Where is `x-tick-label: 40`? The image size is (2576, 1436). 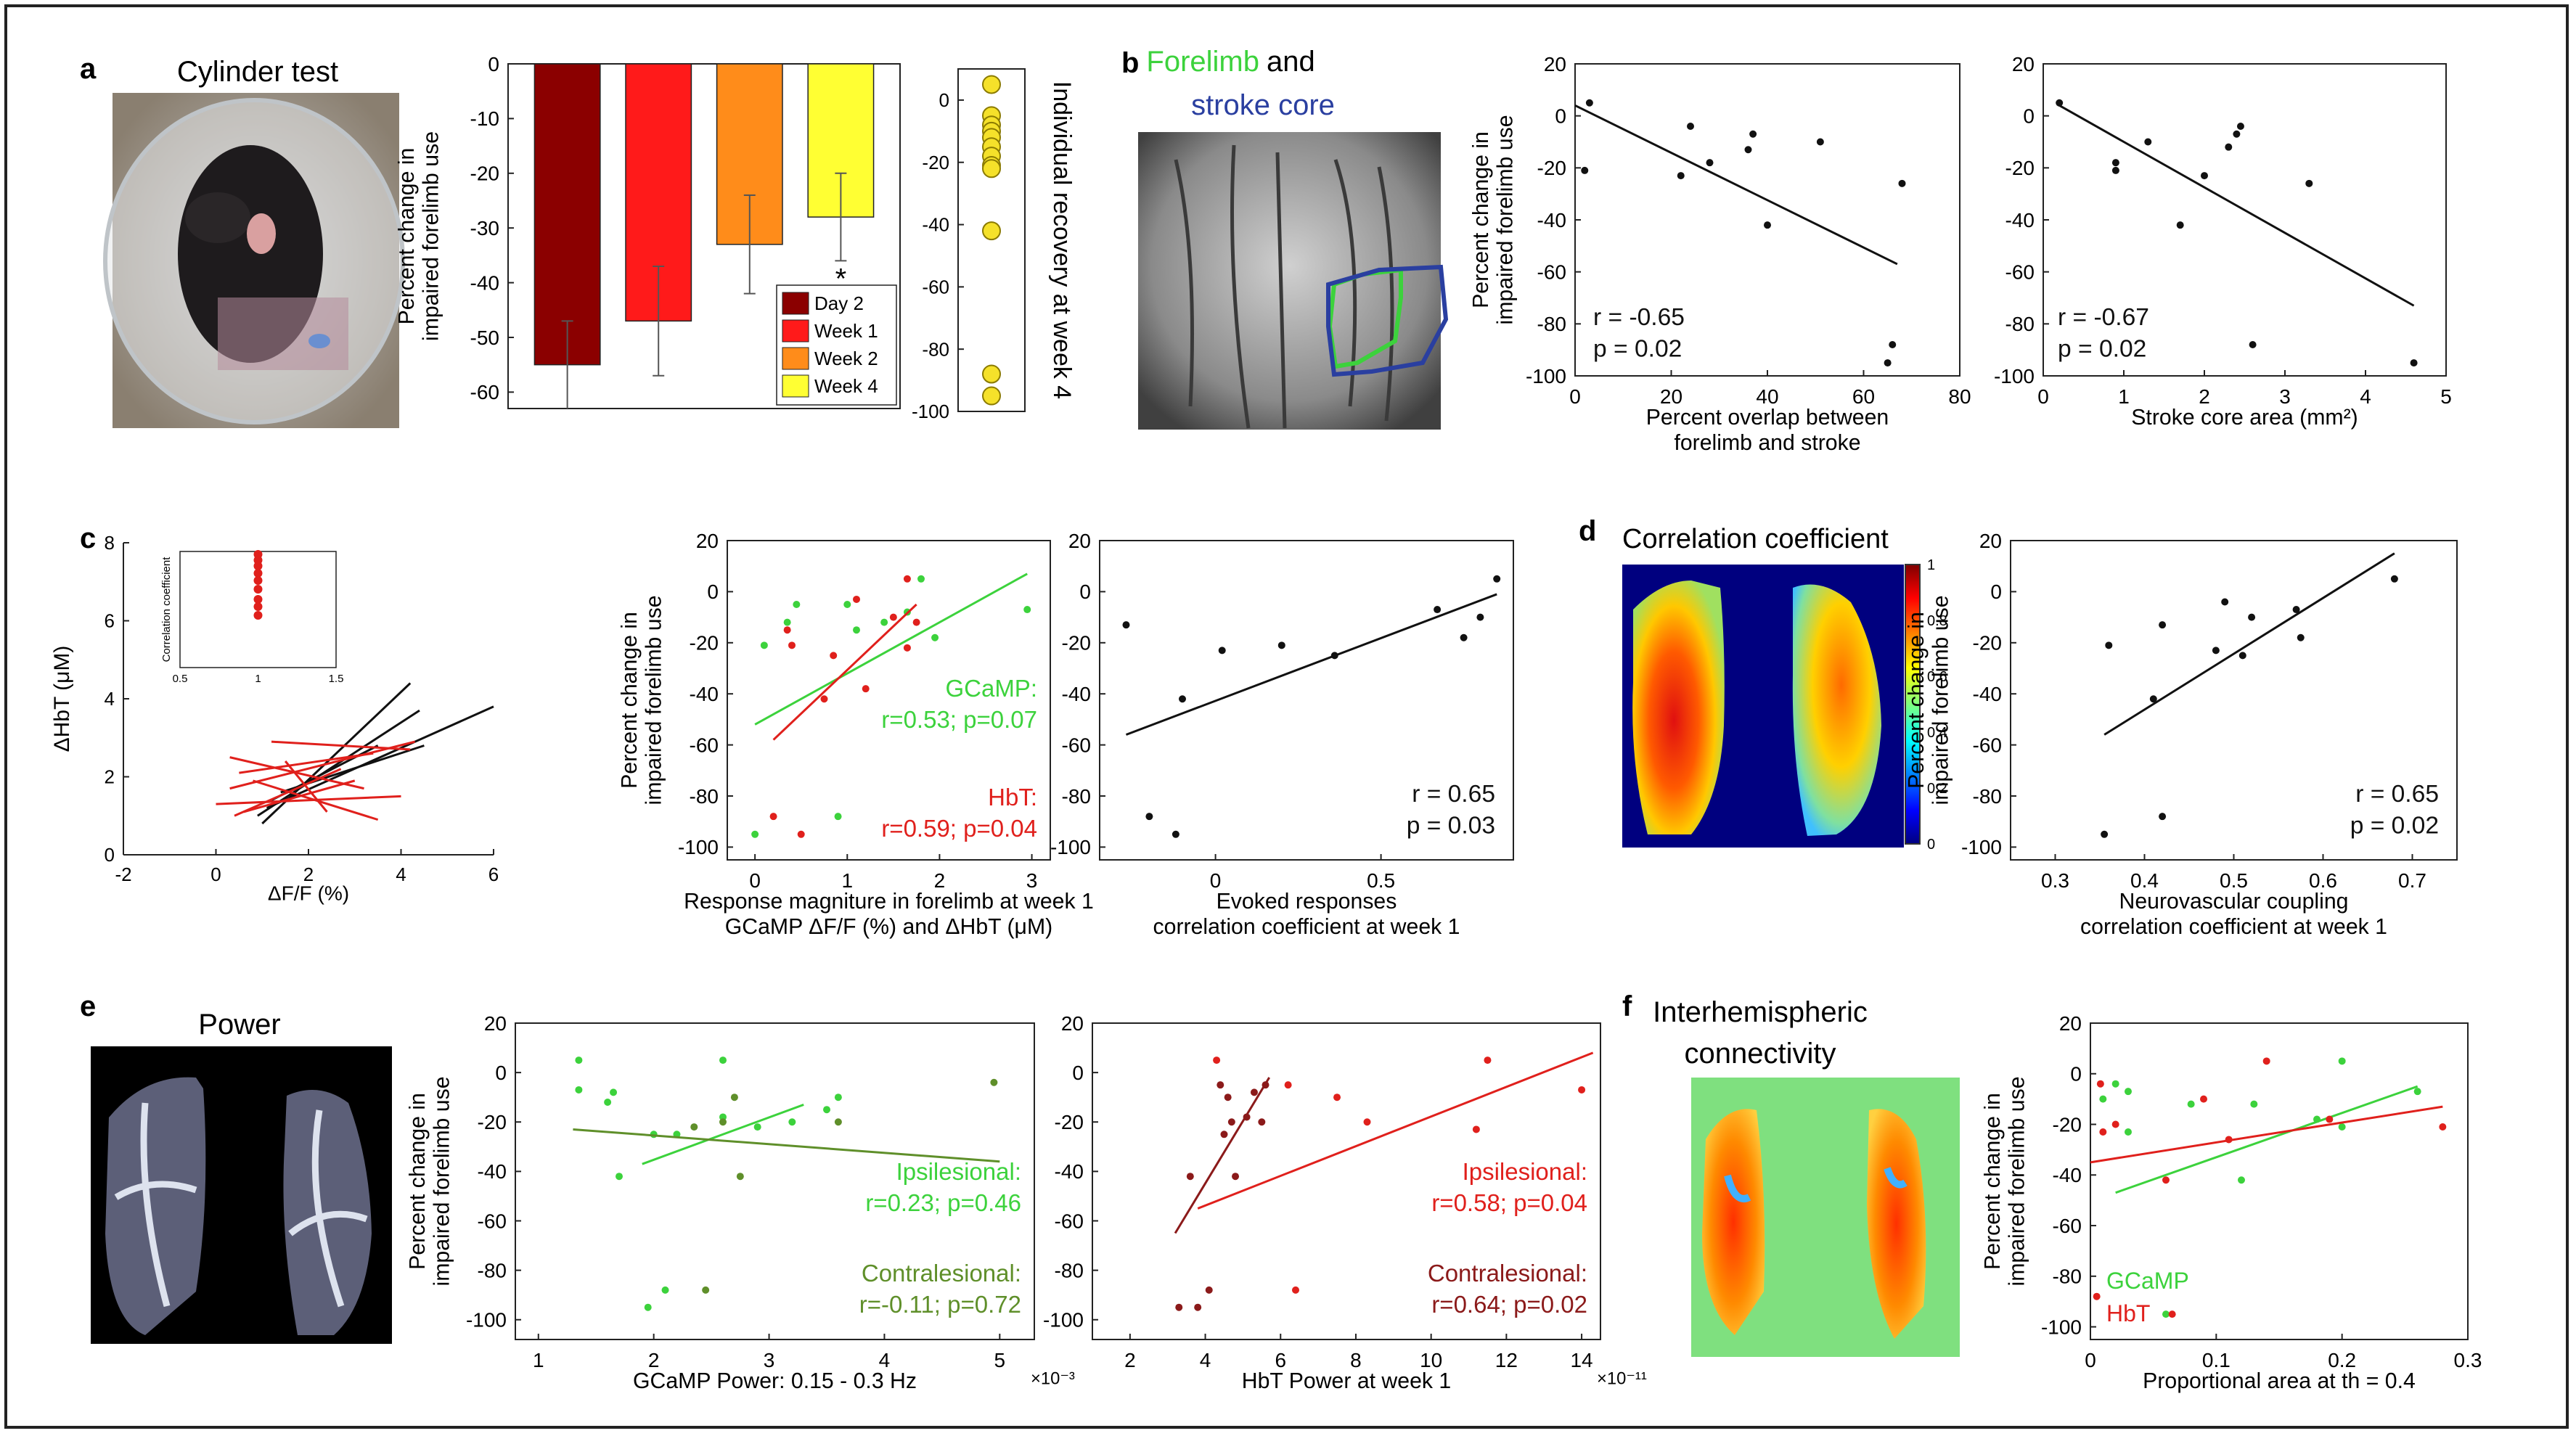 x-tick-label: 40 is located at coordinates (1767, 397).